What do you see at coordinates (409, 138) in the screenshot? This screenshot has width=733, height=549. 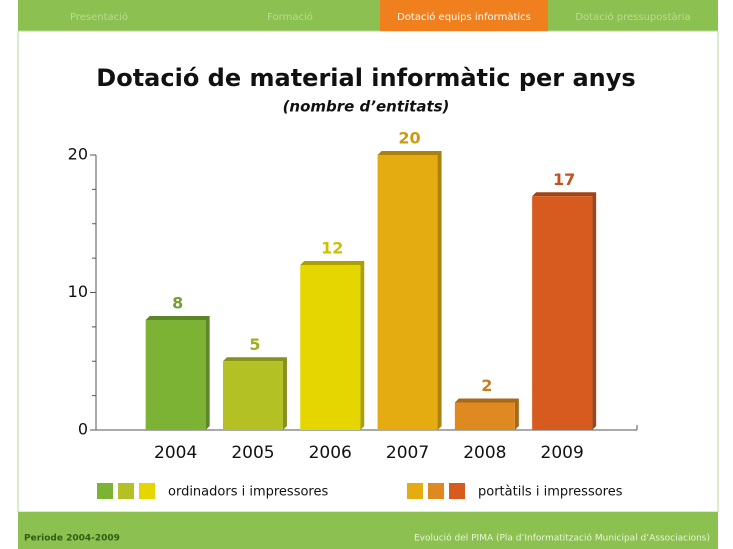 I see `data-label: 20` at bounding box center [409, 138].